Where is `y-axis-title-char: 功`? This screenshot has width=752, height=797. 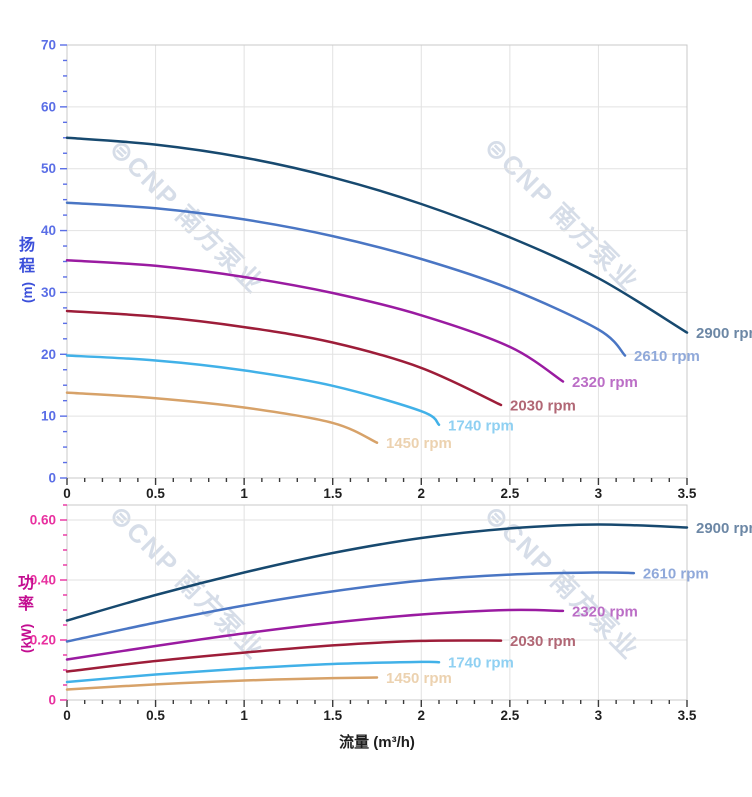 y-axis-title-char: 功 is located at coordinates (26, 583).